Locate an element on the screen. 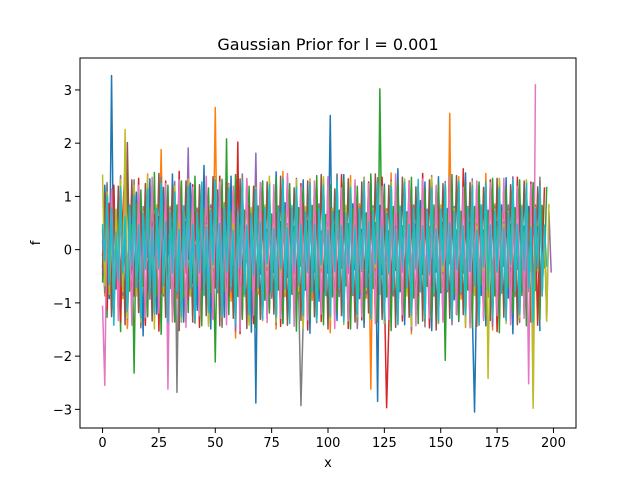 This screenshot has height=480, width=640. x-tick-label: 50 is located at coordinates (215, 443).